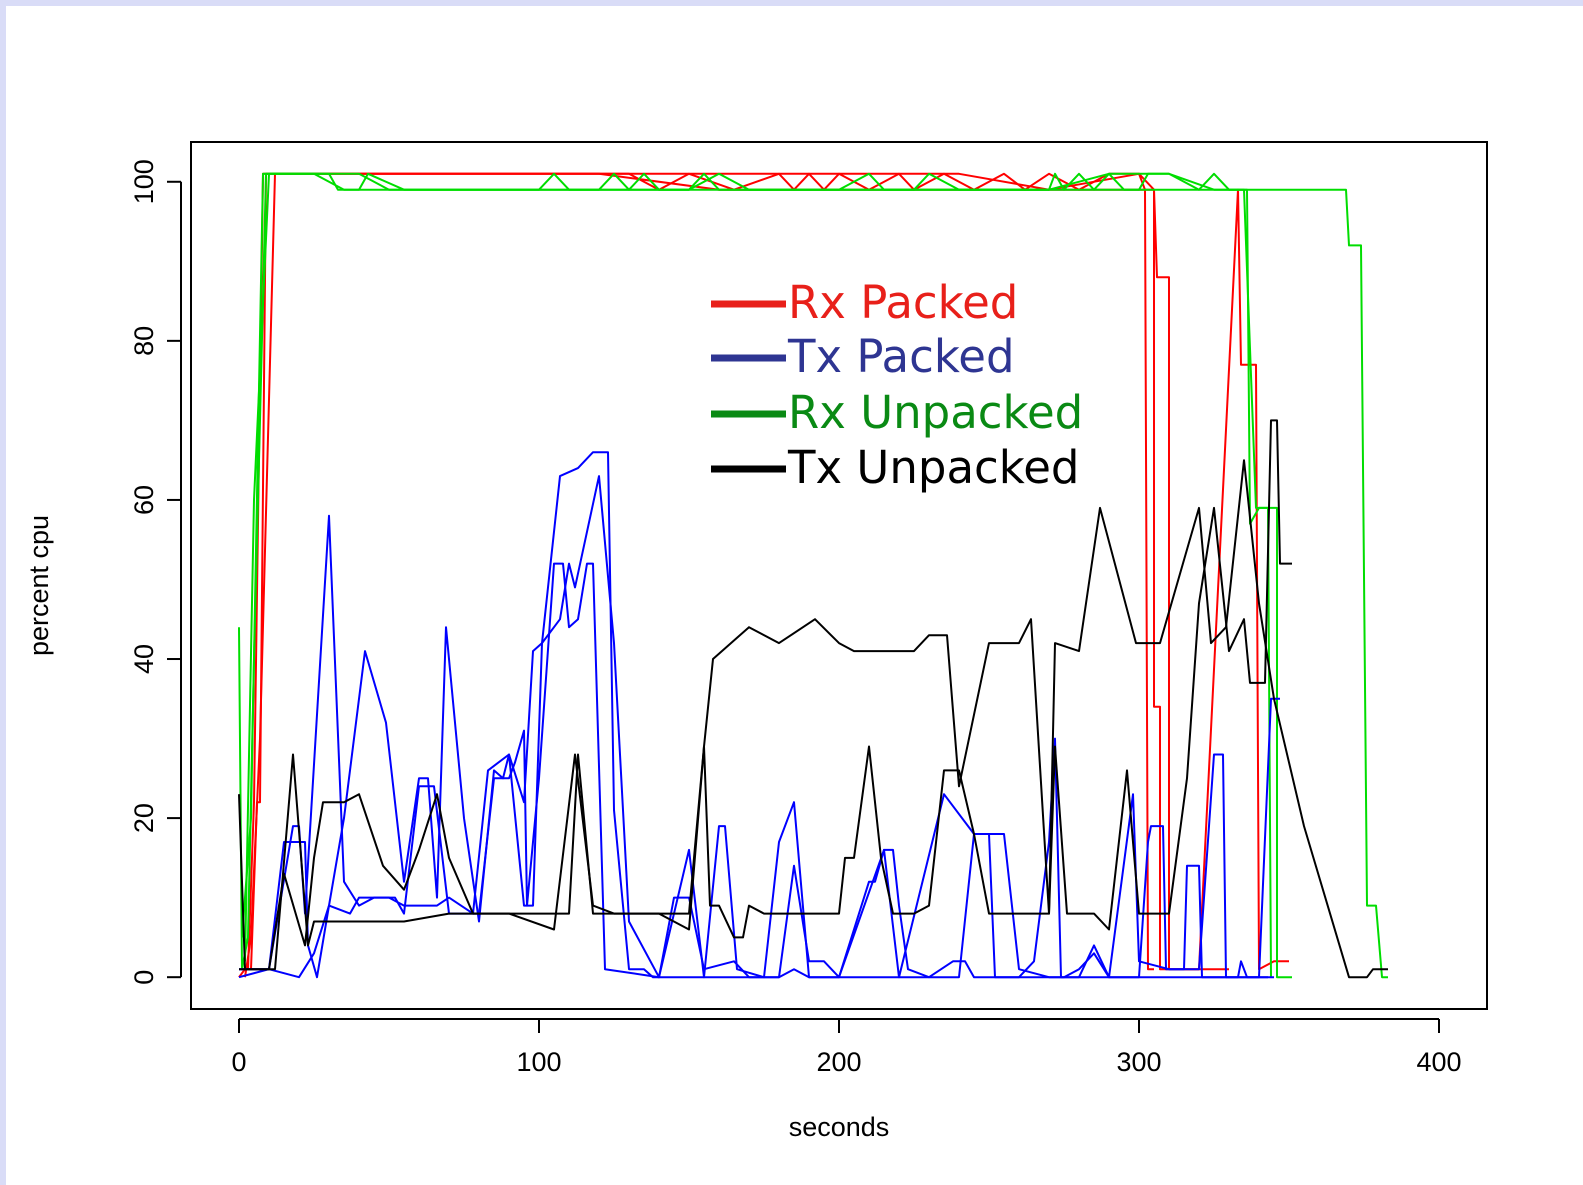 The image size is (1583, 1185). What do you see at coordinates (39, 585) in the screenshot?
I see `y-axis-title: percent cpu` at bounding box center [39, 585].